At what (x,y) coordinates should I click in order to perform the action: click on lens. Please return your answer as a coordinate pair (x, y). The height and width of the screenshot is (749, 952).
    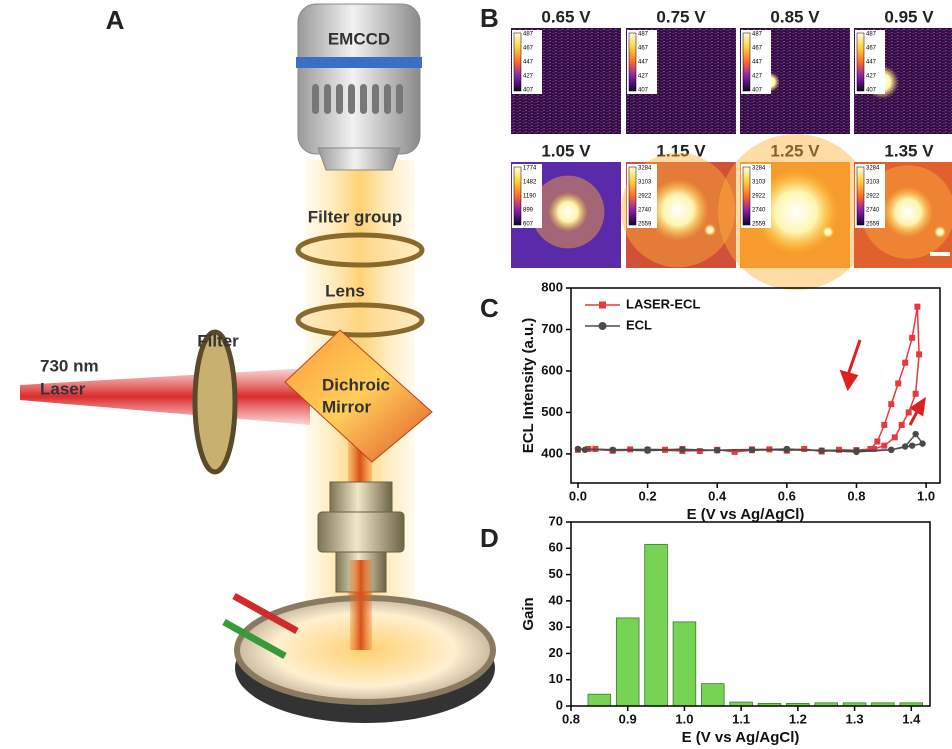
    Looking at the image, I should click on (360, 320).